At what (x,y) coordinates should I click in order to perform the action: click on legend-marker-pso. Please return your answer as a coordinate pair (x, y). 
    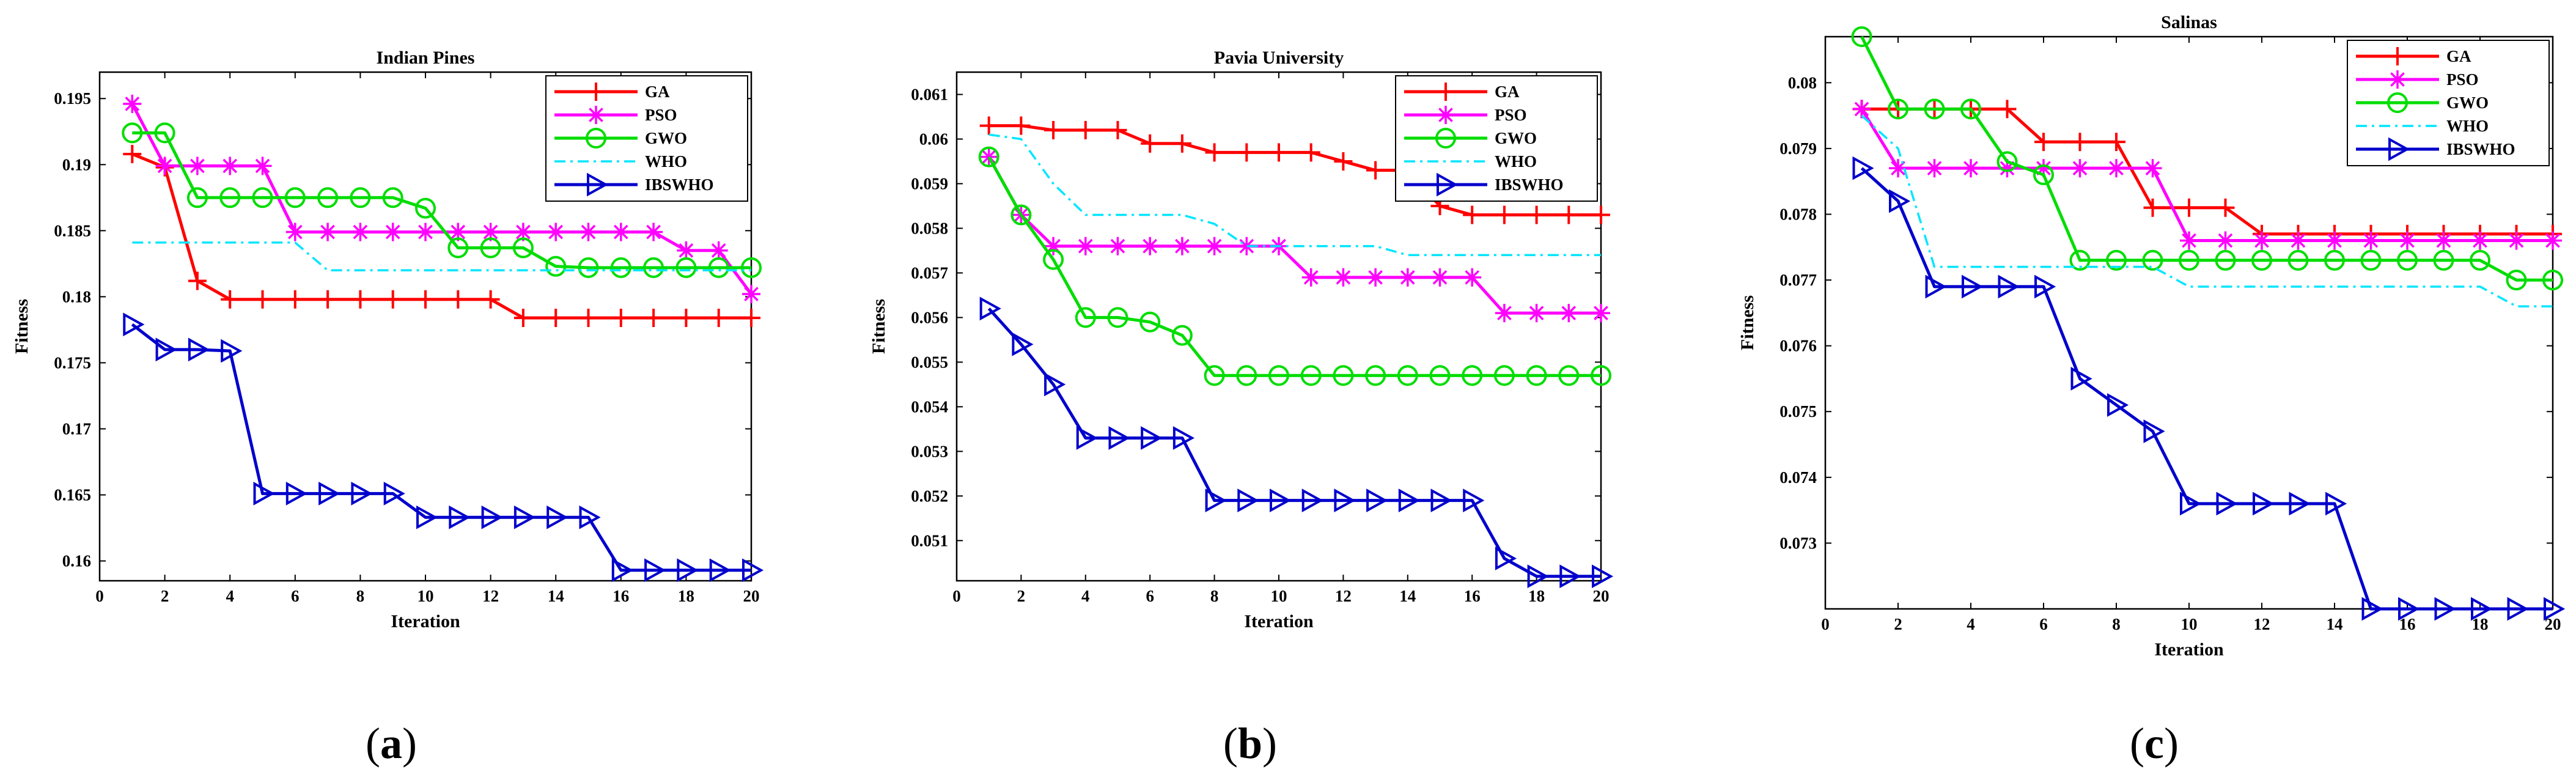
    Looking at the image, I should click on (2397, 79).